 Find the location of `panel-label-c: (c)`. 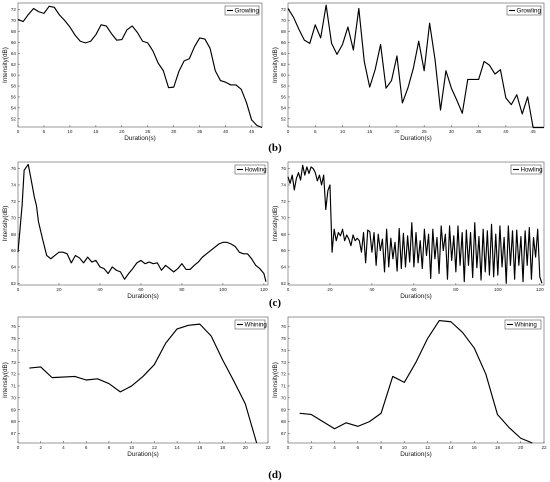

panel-label-c: (c) is located at coordinates (275, 303).